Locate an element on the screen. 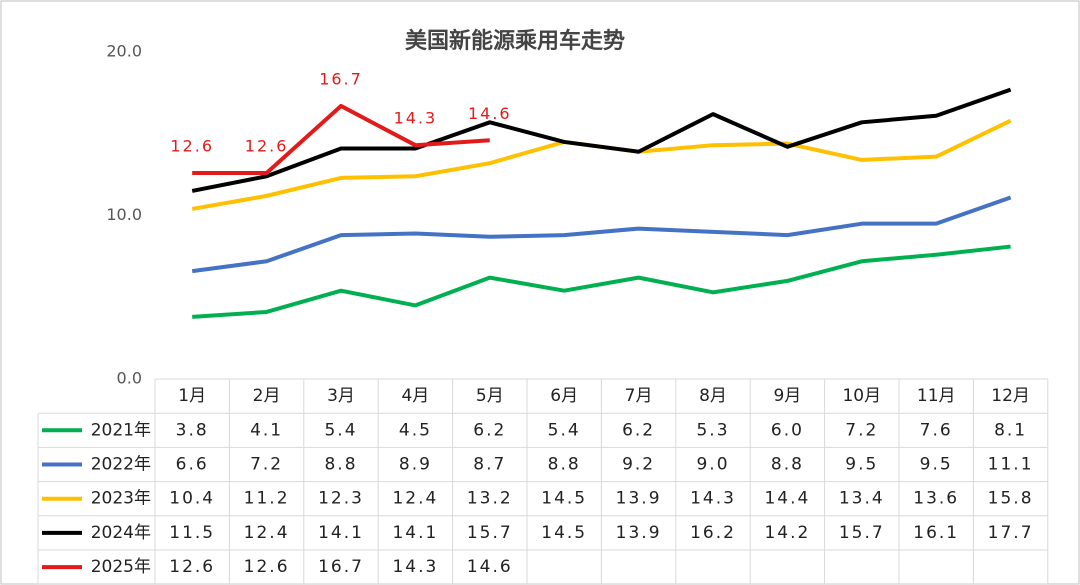 The image size is (1080, 585). x-tick-label: 6月 is located at coordinates (564, 396).